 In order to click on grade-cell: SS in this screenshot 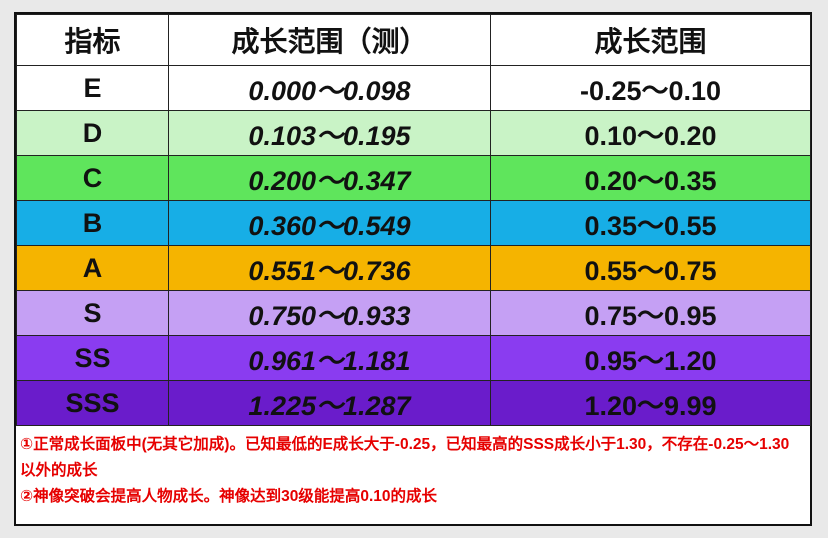, I will do `click(92, 358)`.